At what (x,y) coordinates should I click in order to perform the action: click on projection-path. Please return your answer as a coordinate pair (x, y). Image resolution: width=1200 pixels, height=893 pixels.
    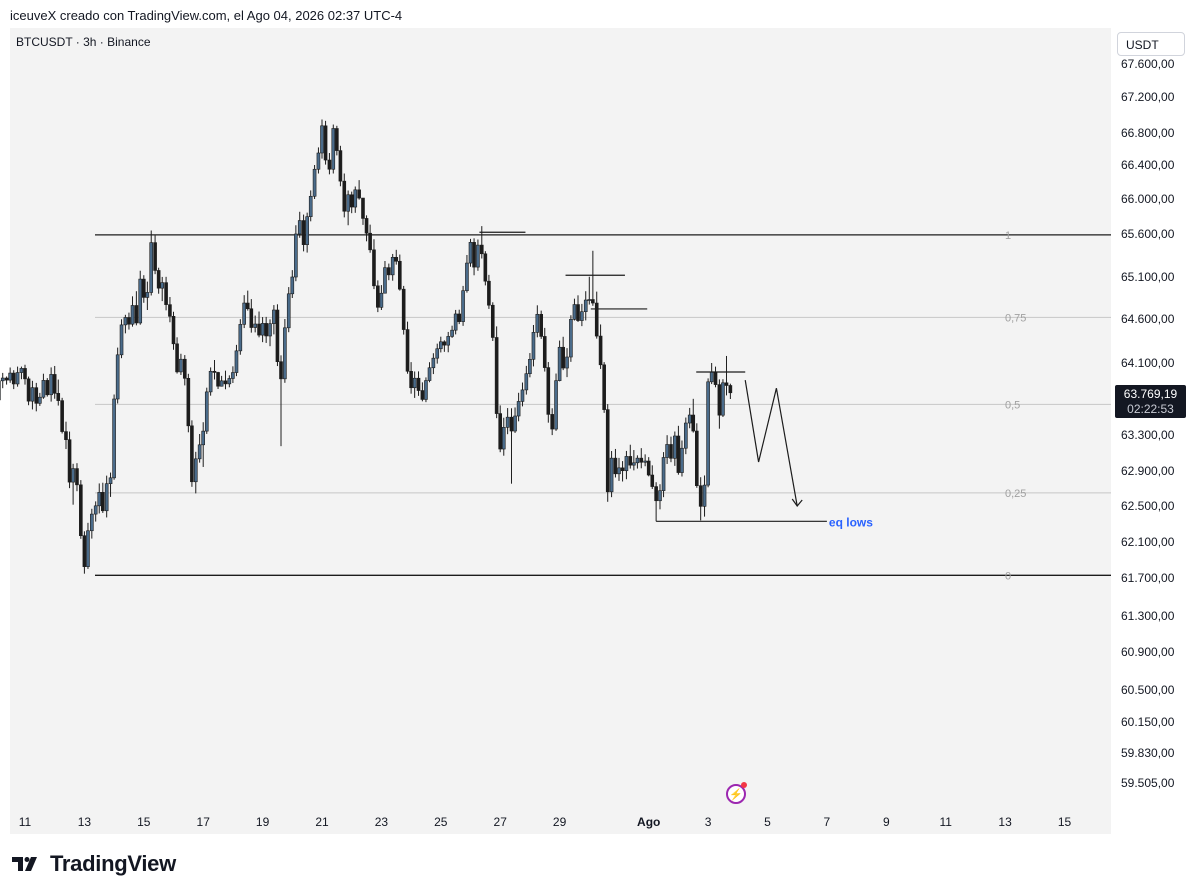
    Looking at the image, I should click on (771, 443).